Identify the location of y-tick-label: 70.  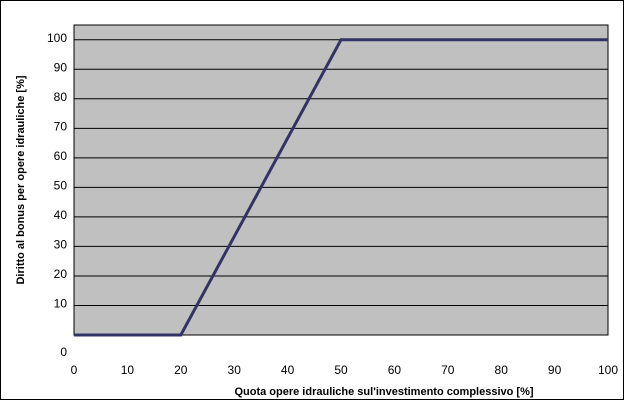
(61, 126).